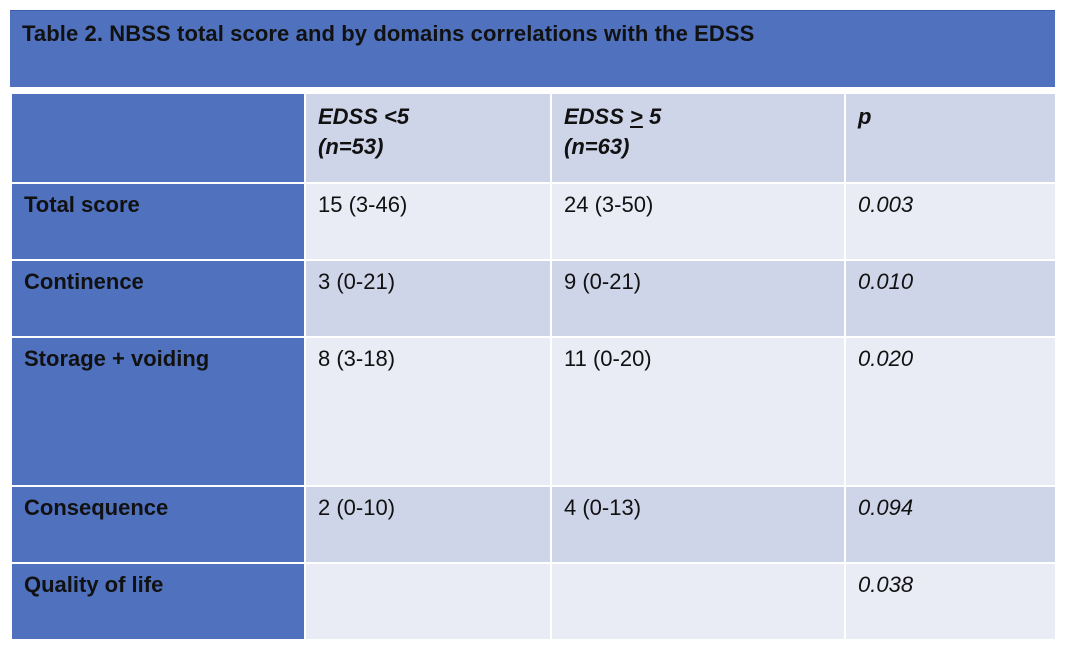  Describe the element at coordinates (698, 524) in the screenshot. I see `cell-edss-ge5: 4 (0-13)` at that location.